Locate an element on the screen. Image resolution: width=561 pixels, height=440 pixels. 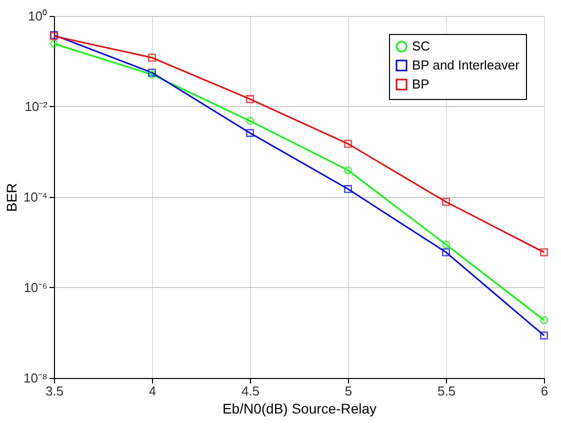
legend-label: SC is located at coordinates (421, 46).